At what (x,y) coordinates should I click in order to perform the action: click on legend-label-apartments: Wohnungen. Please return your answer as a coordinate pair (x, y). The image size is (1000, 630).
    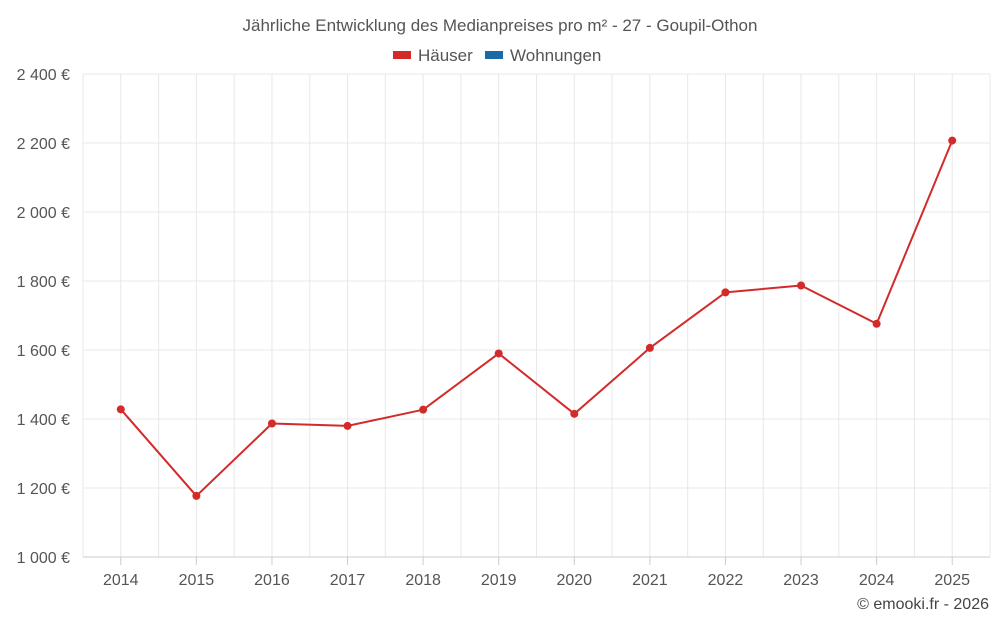
    Looking at the image, I should click on (555, 55).